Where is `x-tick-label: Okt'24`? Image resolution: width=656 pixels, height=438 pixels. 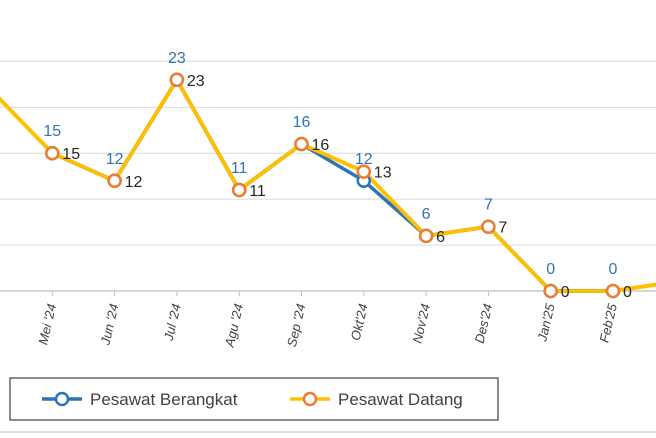 x-tick-label: Okt'24 is located at coordinates (359, 322).